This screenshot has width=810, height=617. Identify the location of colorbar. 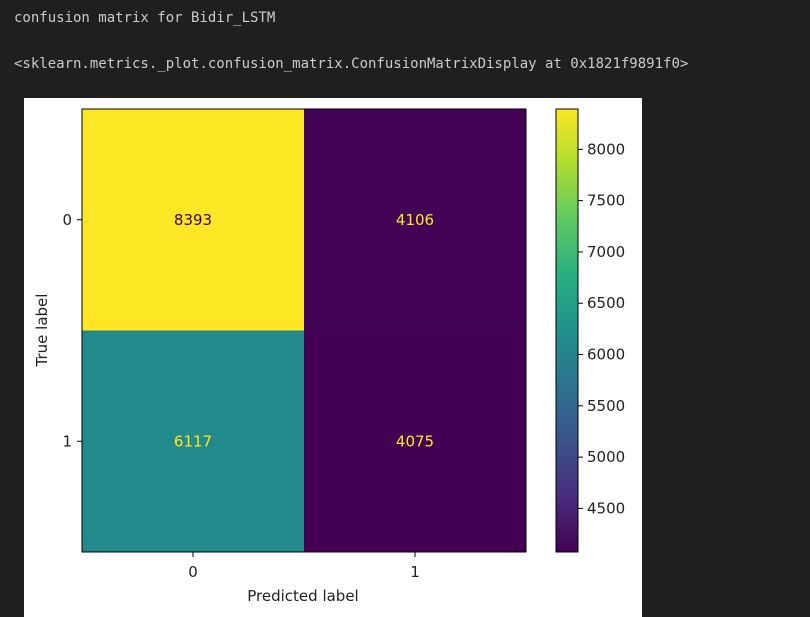
(567, 330).